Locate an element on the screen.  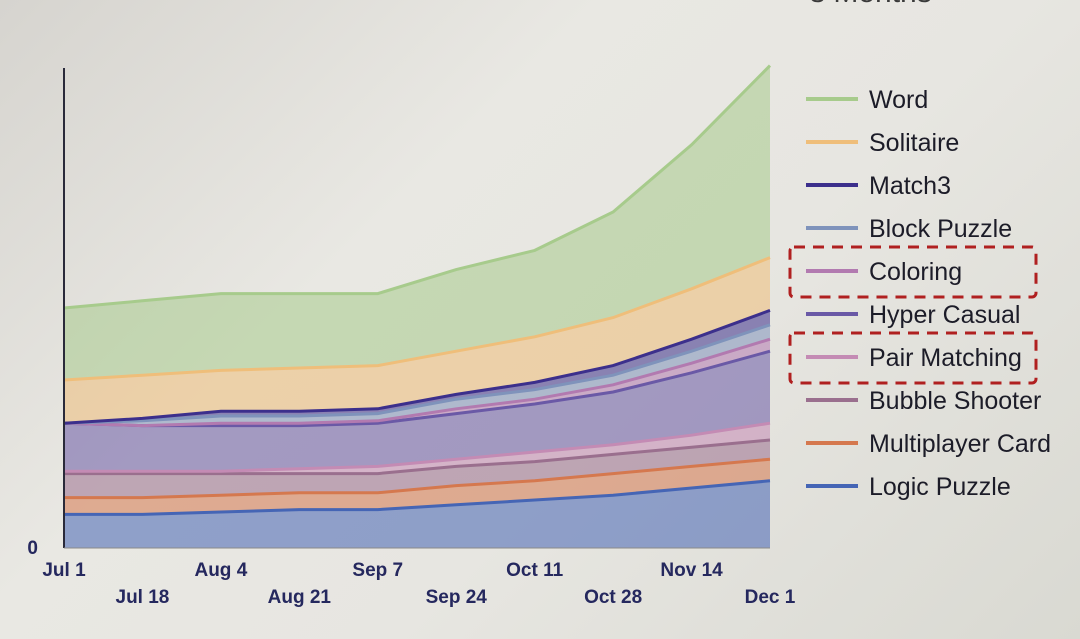
area-coloring is located at coordinates (417, 382).